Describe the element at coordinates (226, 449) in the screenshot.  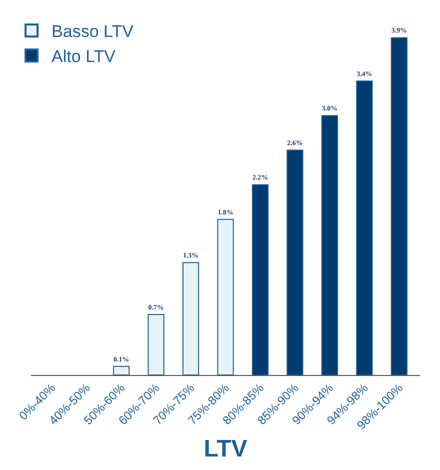
I see `x-axis-title: LTV` at that location.